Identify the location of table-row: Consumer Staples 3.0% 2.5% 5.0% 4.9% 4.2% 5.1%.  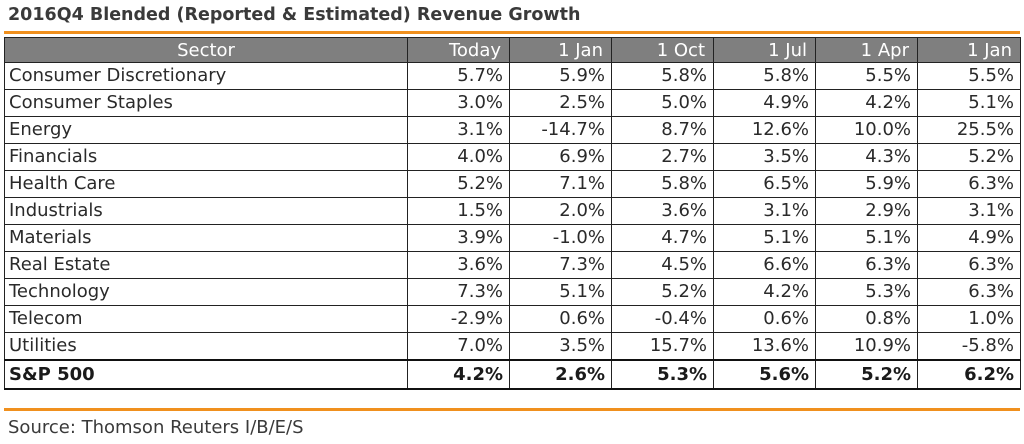
(512, 103).